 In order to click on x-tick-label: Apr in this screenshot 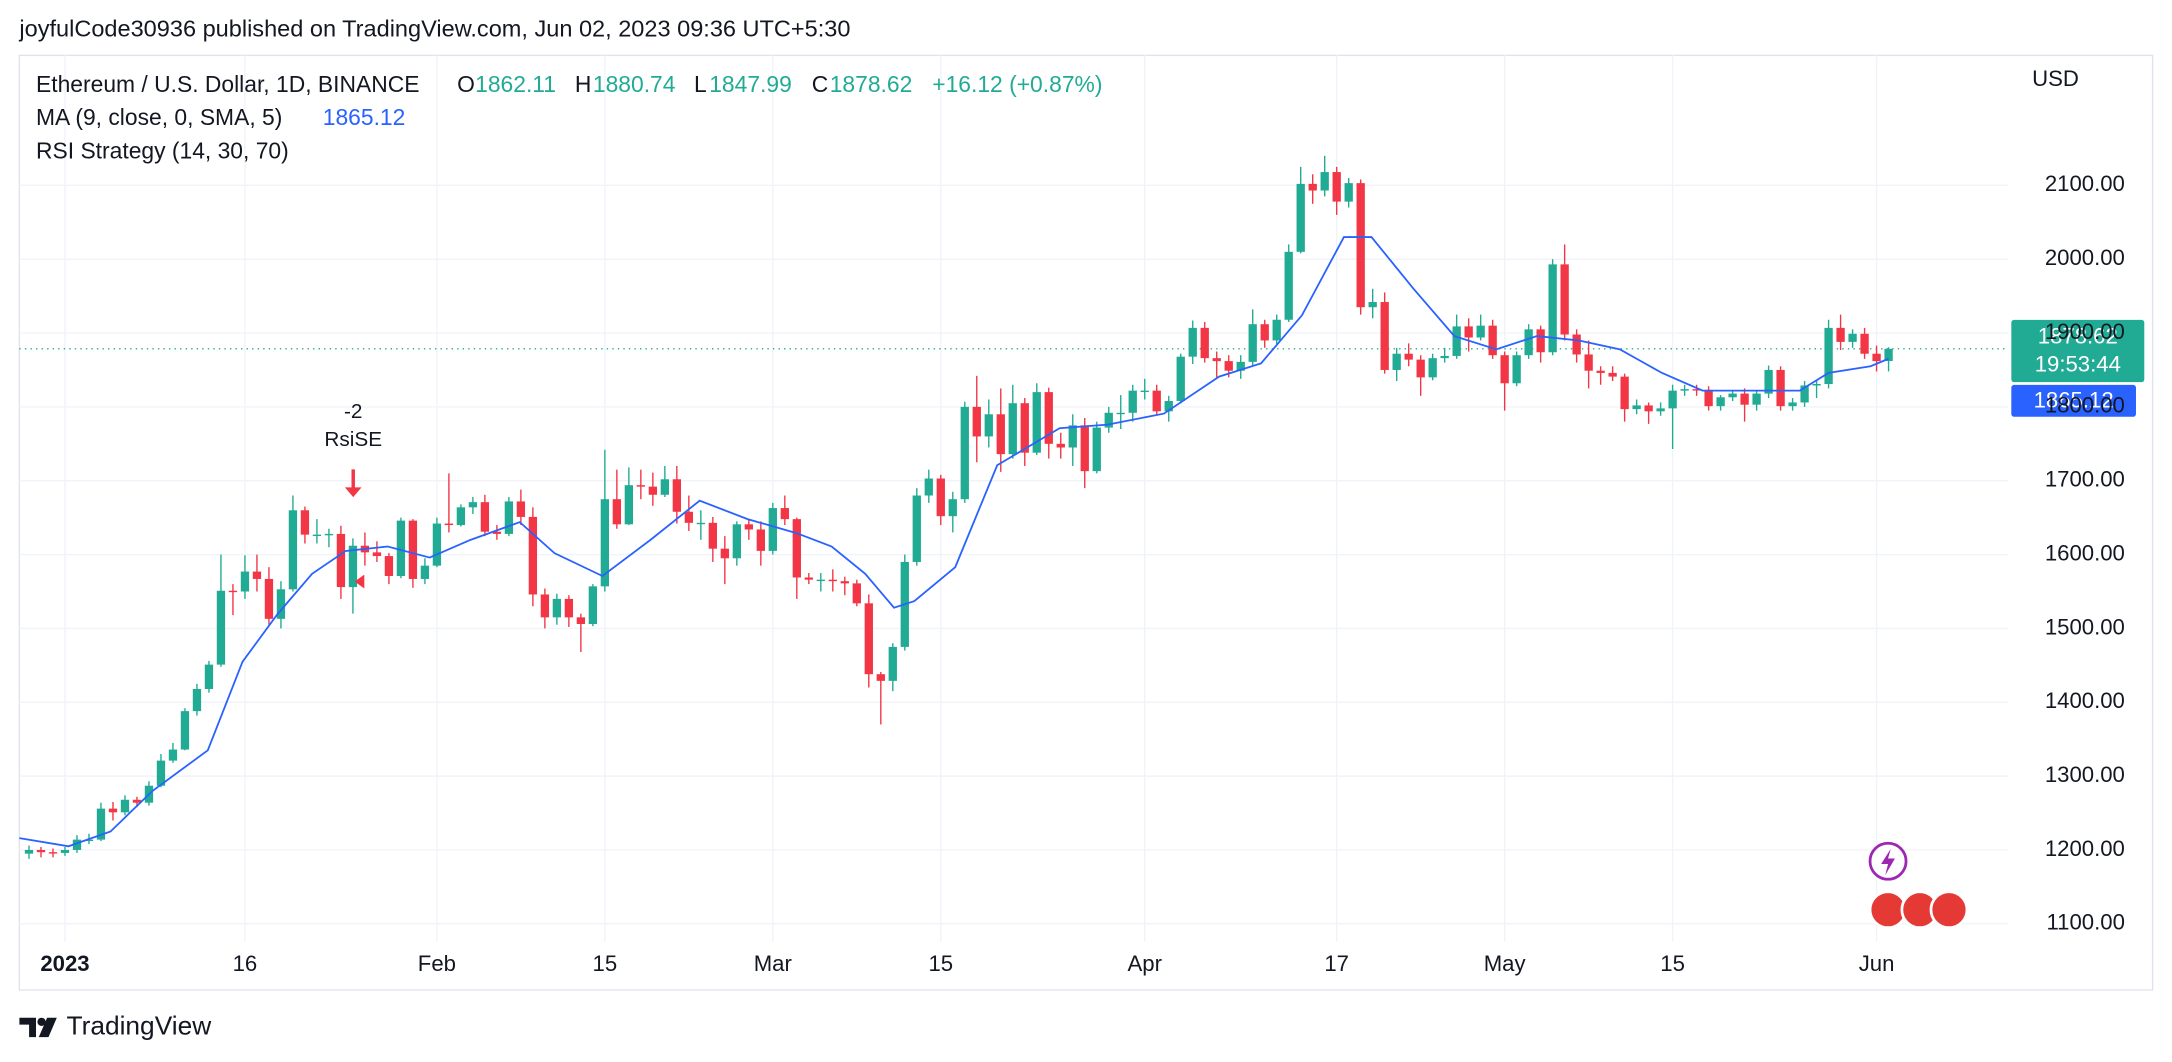, I will do `click(1145, 963)`.